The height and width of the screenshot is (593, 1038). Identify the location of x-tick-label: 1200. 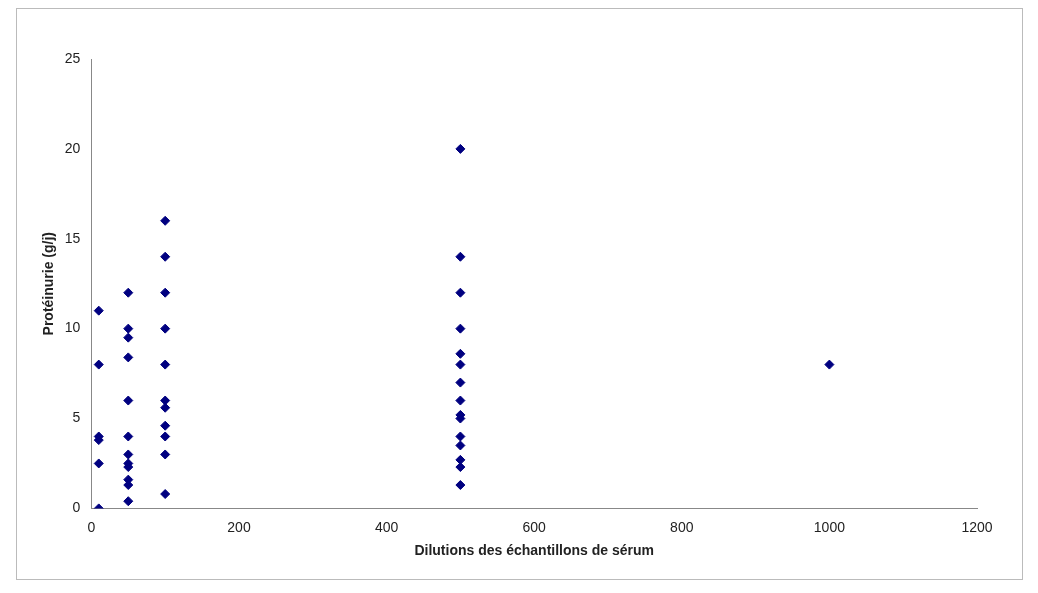
(977, 526).